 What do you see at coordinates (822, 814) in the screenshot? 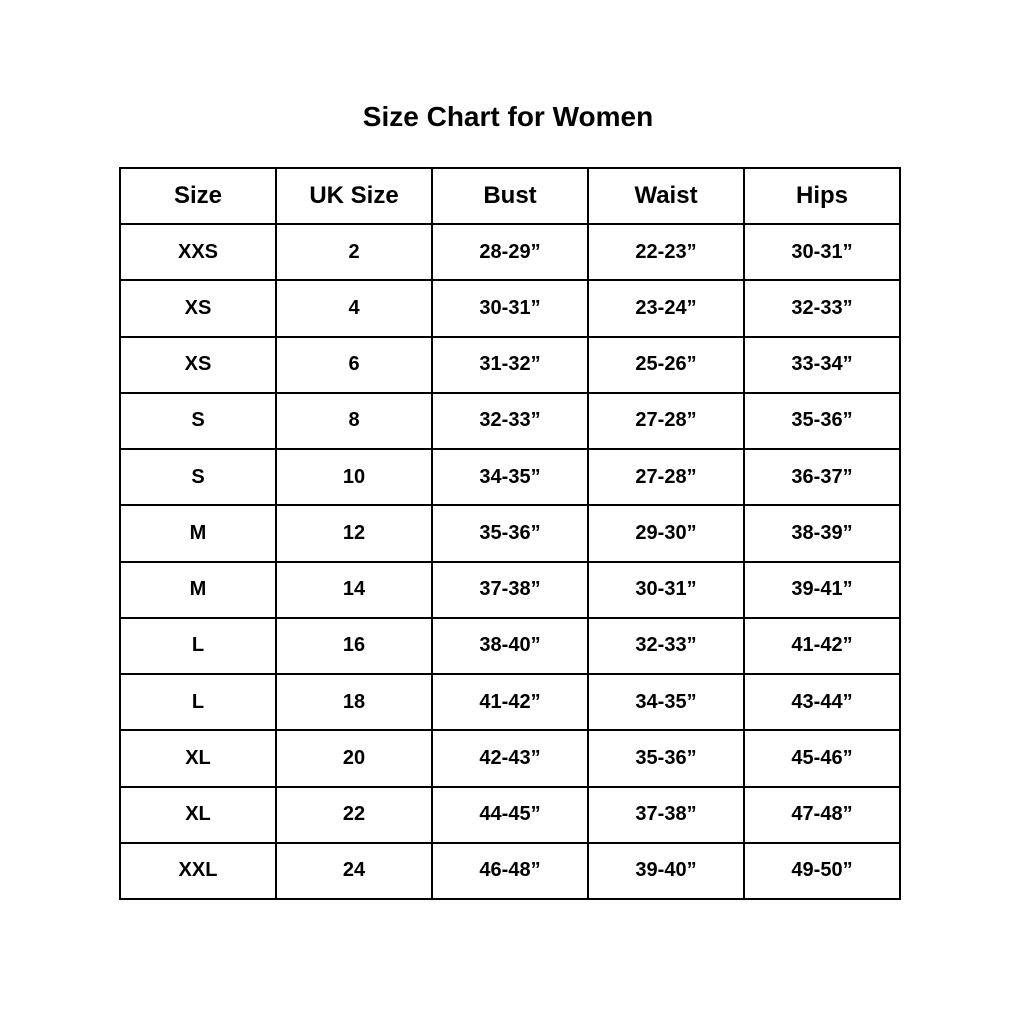
I see `table-cell: 47-48”` at bounding box center [822, 814].